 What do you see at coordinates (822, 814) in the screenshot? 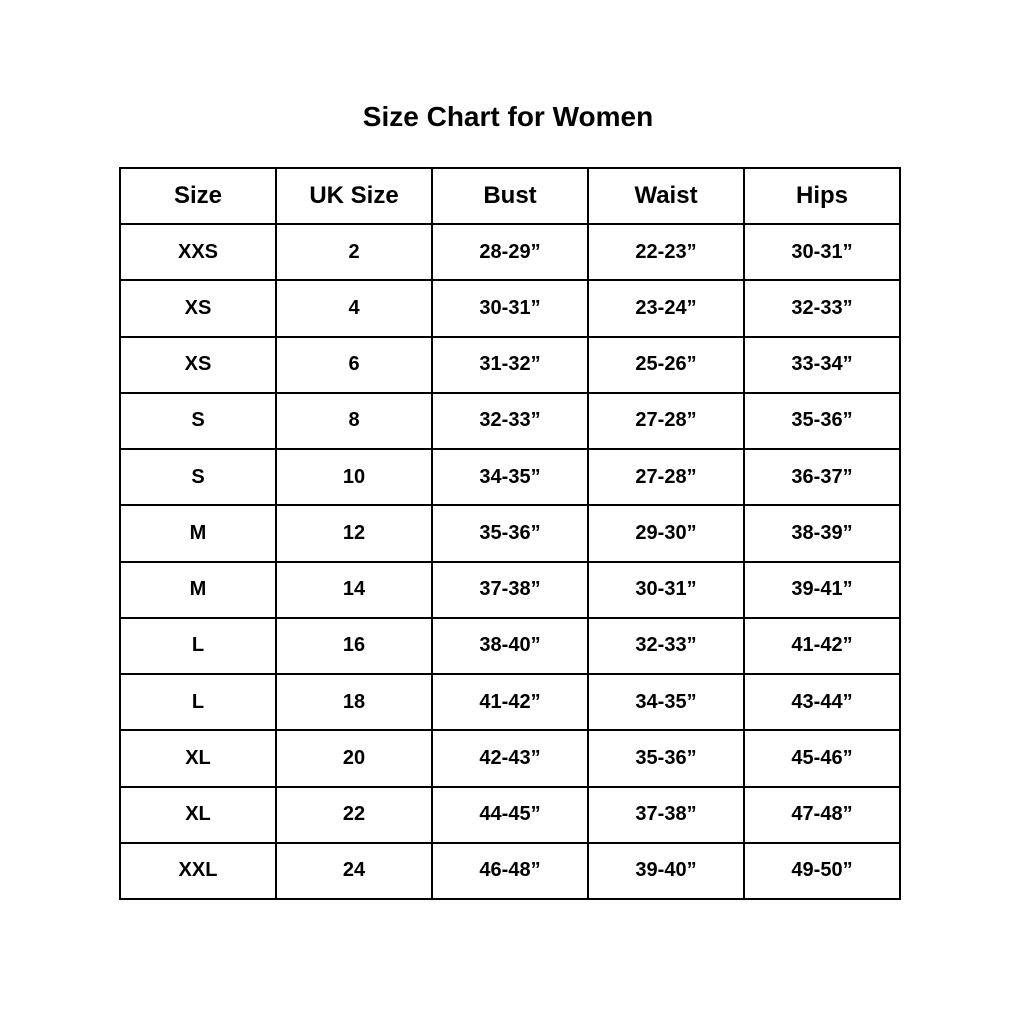
I see `table-cell: 47-48”` at bounding box center [822, 814].